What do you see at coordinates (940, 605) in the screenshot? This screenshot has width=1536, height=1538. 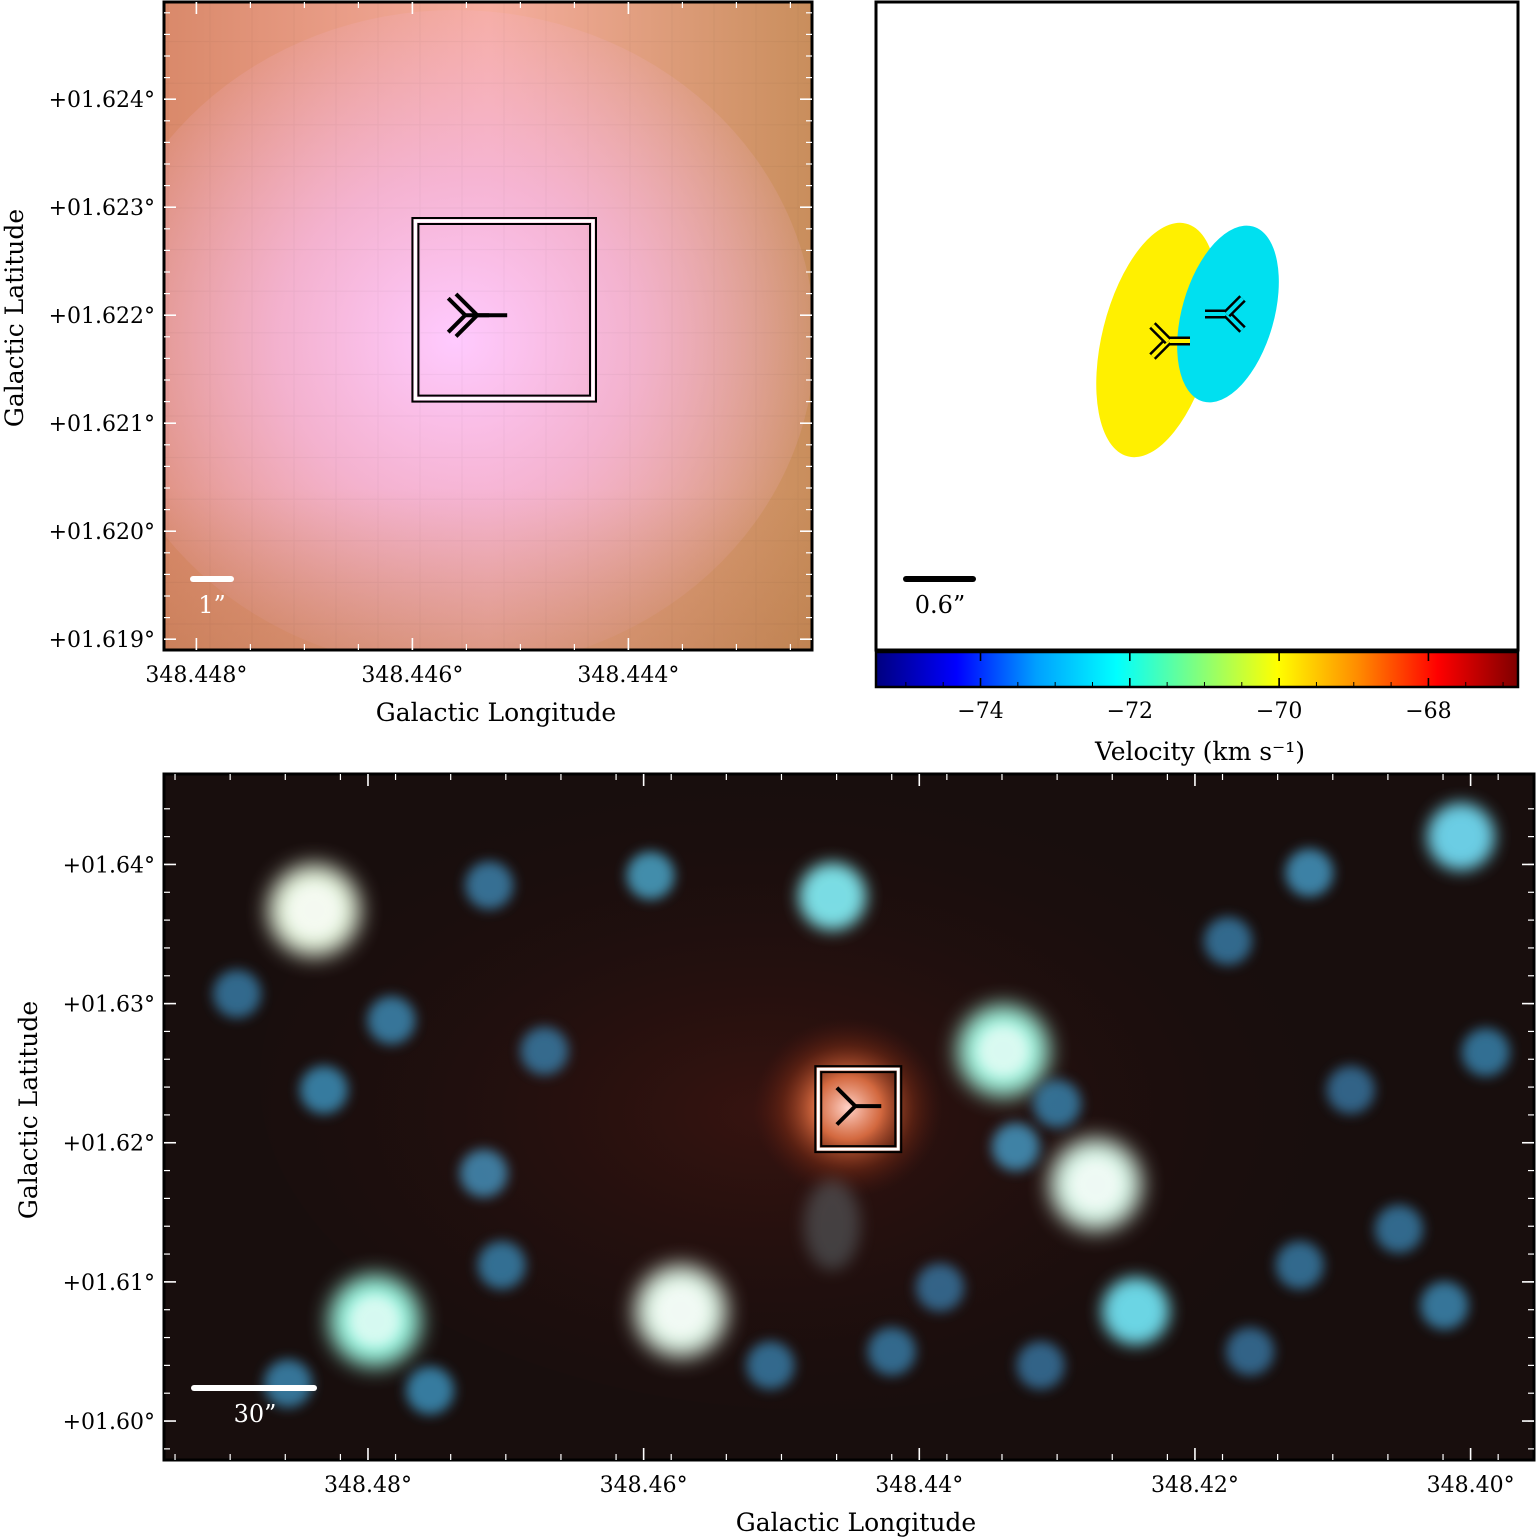 I see `top-right-scale-label: 0.6”` at bounding box center [940, 605].